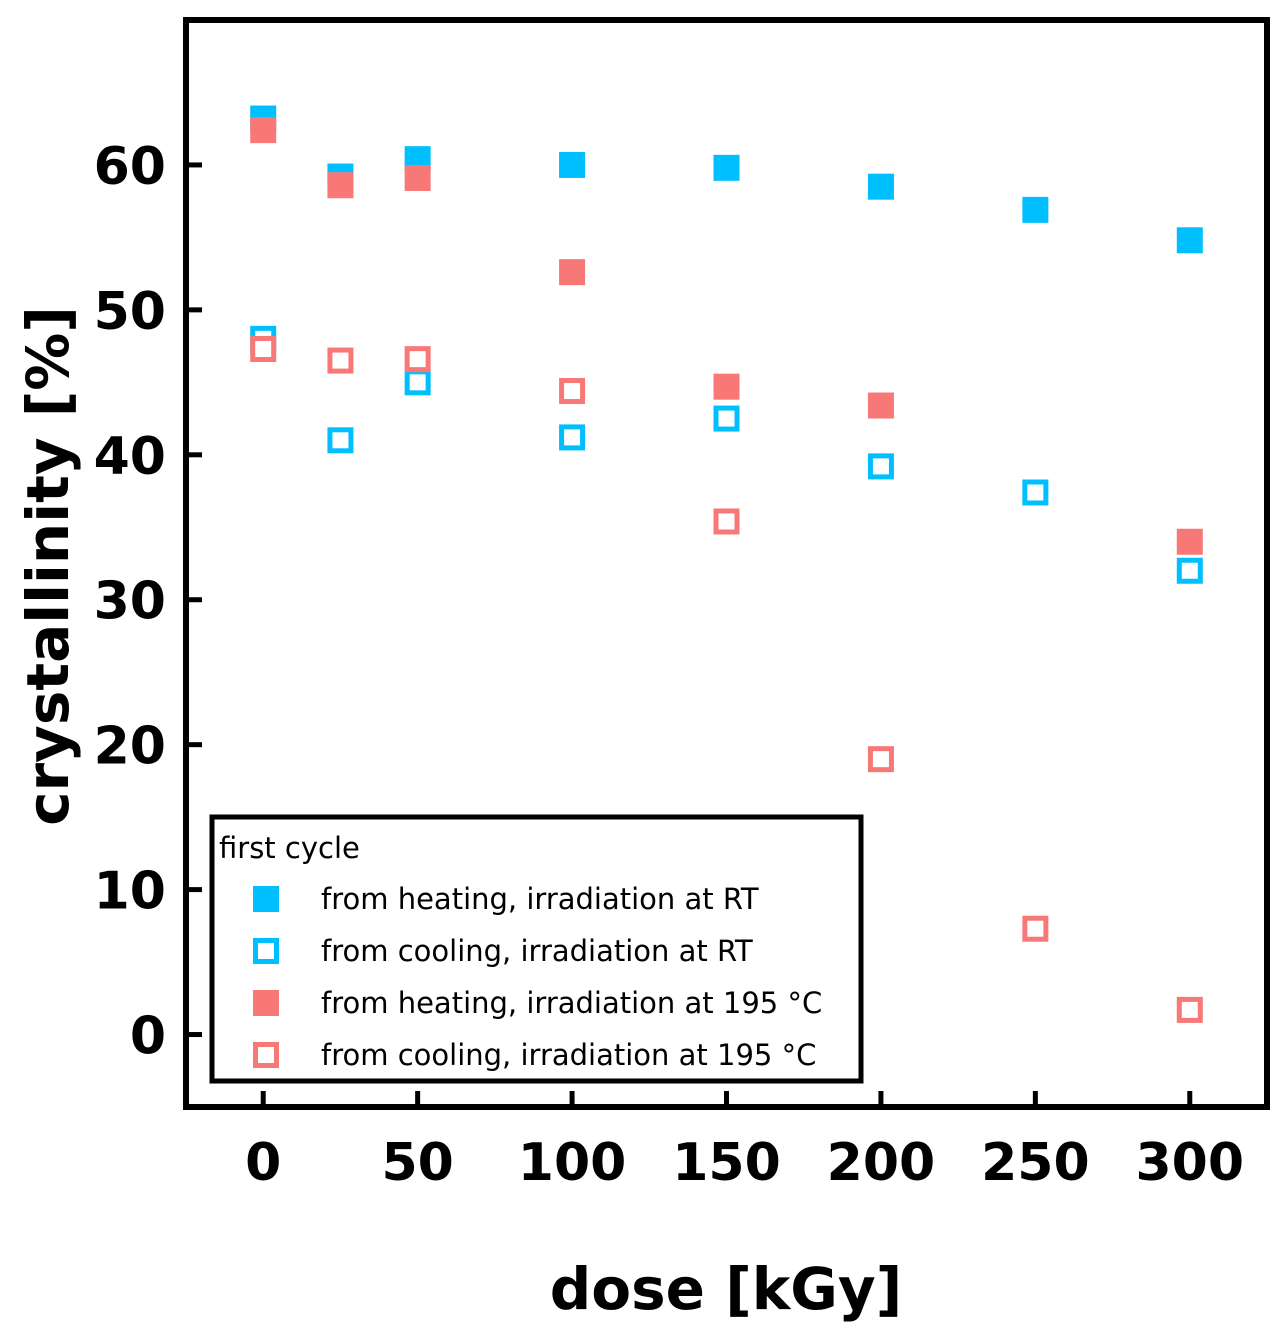 The image size is (1285, 1341). What do you see at coordinates (726, 1163) in the screenshot?
I see `x-tick-label: 150` at bounding box center [726, 1163].